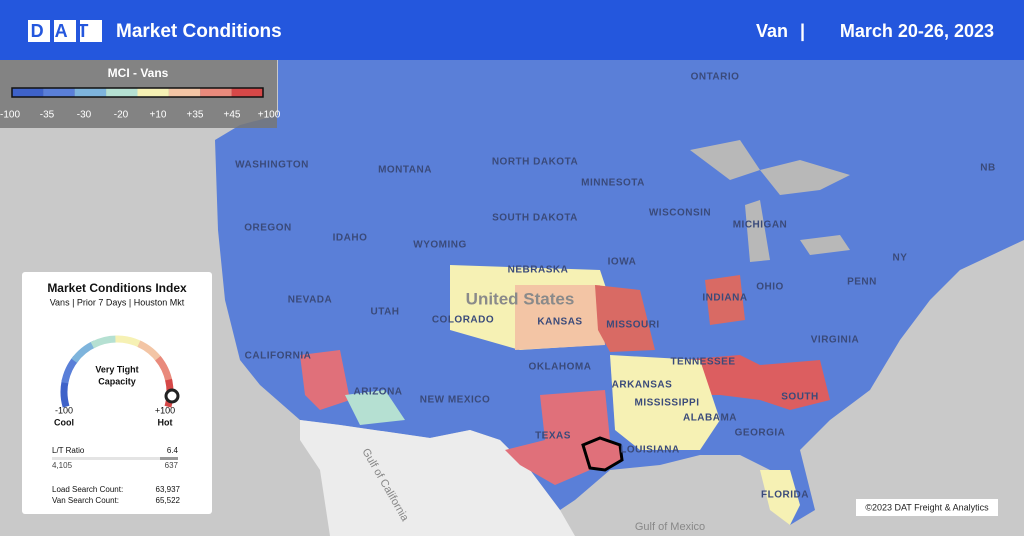 This screenshot has width=1024, height=536. What do you see at coordinates (835, 340) in the screenshot?
I see `map-label: VIRGINIA` at bounding box center [835, 340].